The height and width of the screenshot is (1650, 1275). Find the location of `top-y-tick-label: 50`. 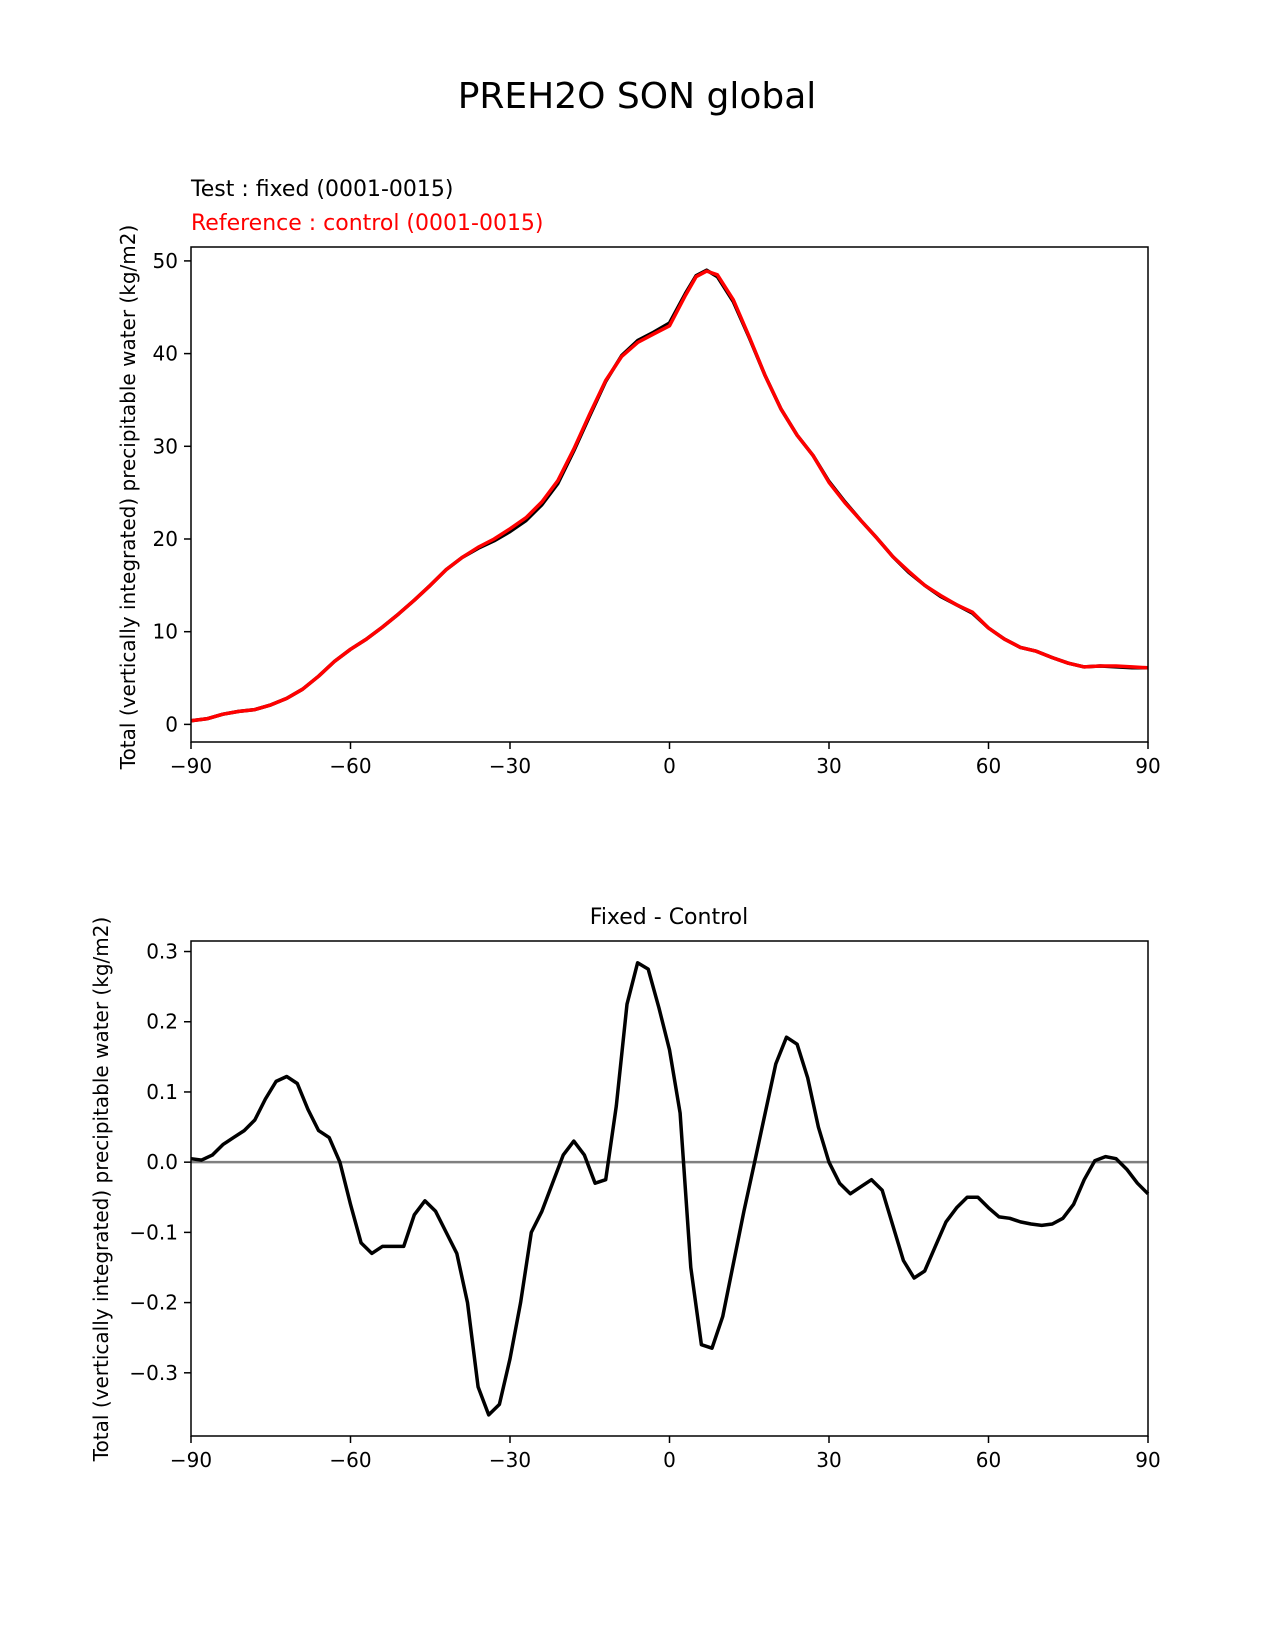

top-y-tick-label: 50 is located at coordinates (165, 261).